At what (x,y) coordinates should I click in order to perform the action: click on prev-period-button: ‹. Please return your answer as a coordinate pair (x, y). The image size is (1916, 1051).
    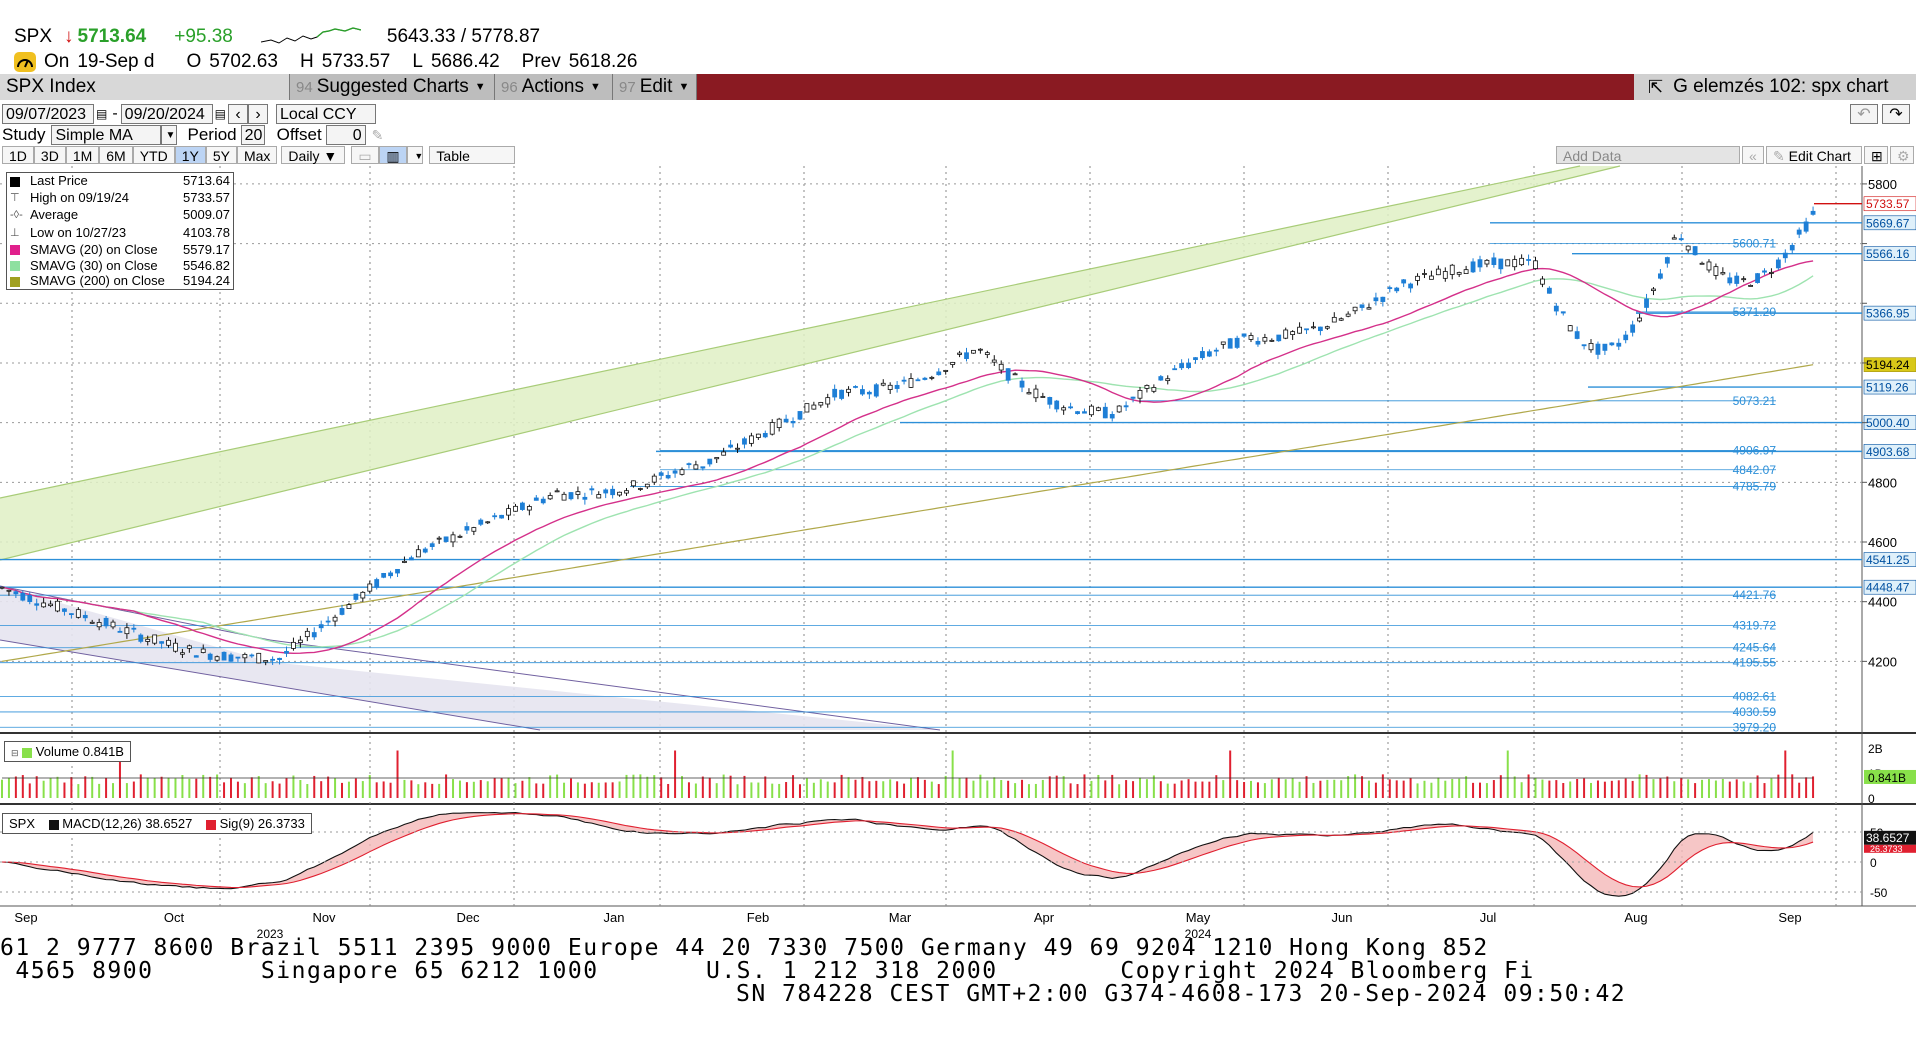
    Looking at the image, I should click on (238, 114).